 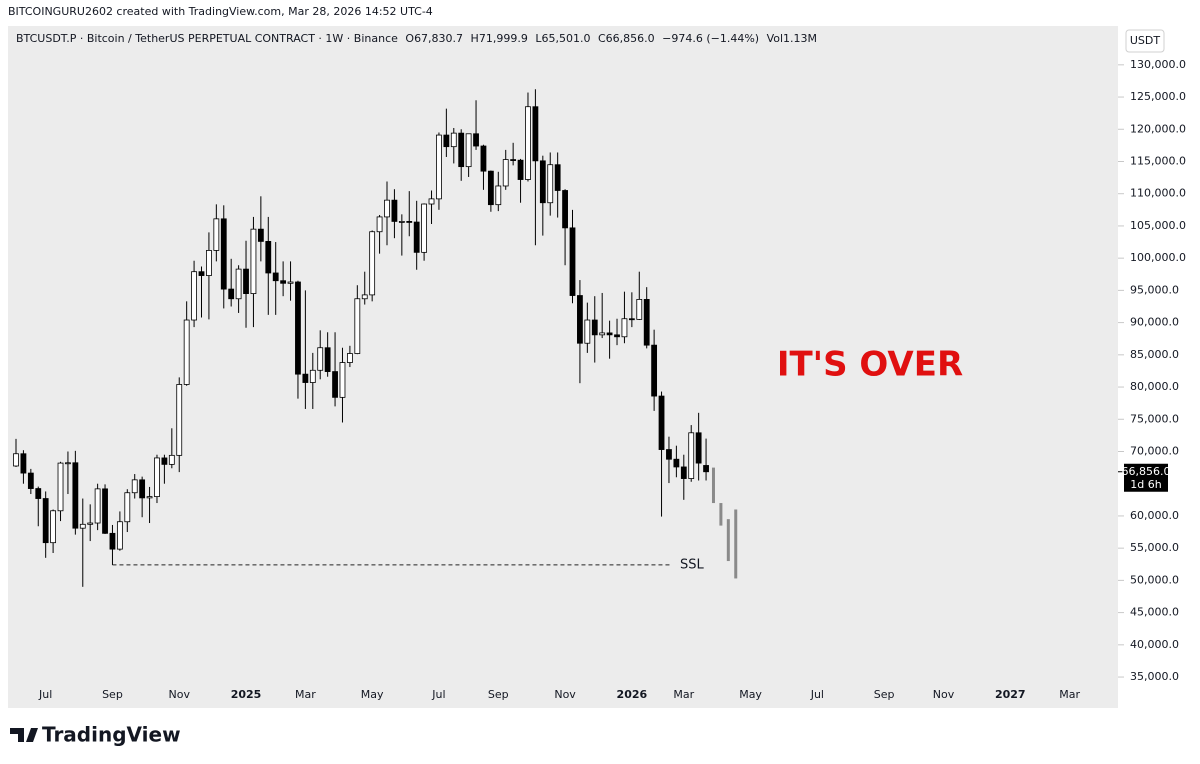 I want to click on projection-bar, so click(x=713, y=485).